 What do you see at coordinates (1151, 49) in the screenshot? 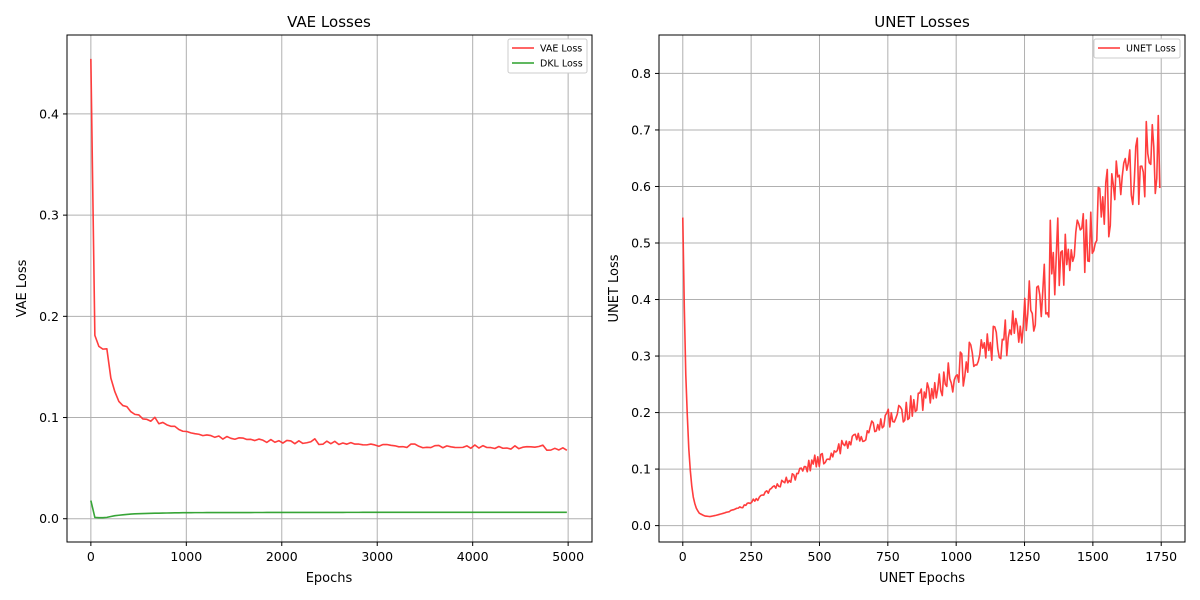
I see `legend-label-unet-loss: UNET Loss` at bounding box center [1151, 49].